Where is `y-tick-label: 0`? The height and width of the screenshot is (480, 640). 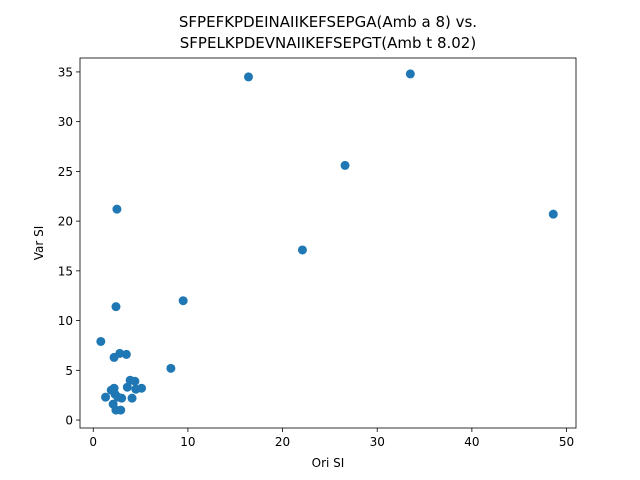
y-tick-label: 0 is located at coordinates (69, 421).